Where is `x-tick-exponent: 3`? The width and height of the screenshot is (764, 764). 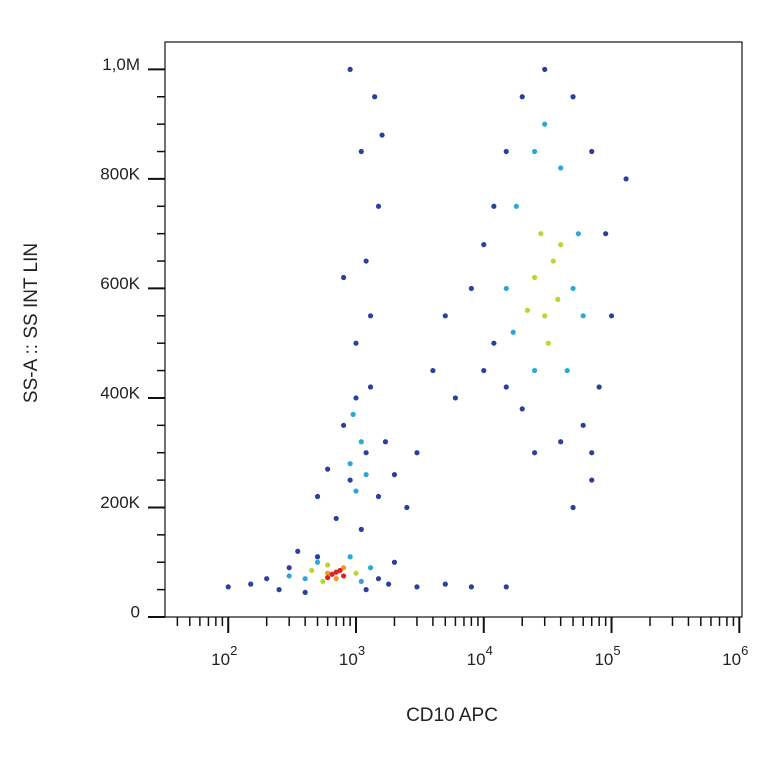 x-tick-exponent: 3 is located at coordinates (361, 650).